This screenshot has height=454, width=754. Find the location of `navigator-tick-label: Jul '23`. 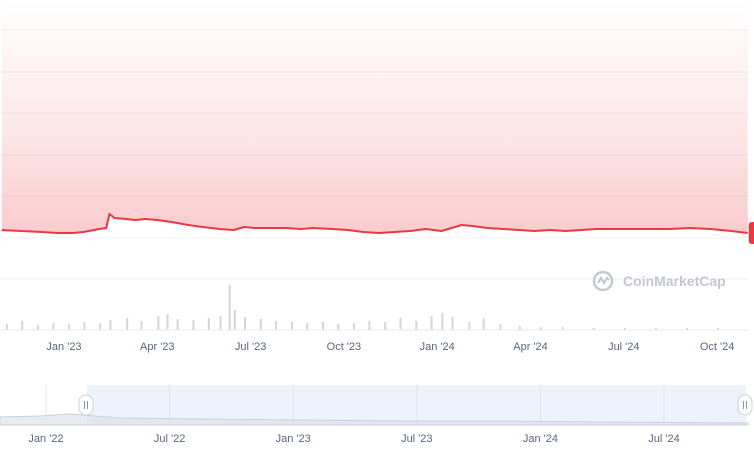

navigator-tick-label: Jul '23 is located at coordinates (416, 439).